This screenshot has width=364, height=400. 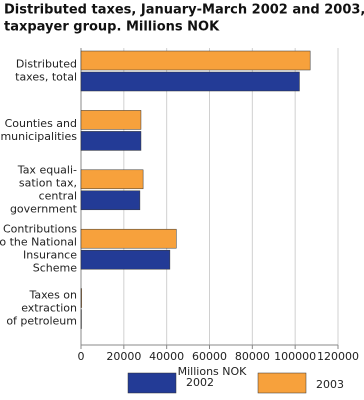 What do you see at coordinates (200, 382) in the screenshot?
I see `legend-label: 2002` at bounding box center [200, 382].